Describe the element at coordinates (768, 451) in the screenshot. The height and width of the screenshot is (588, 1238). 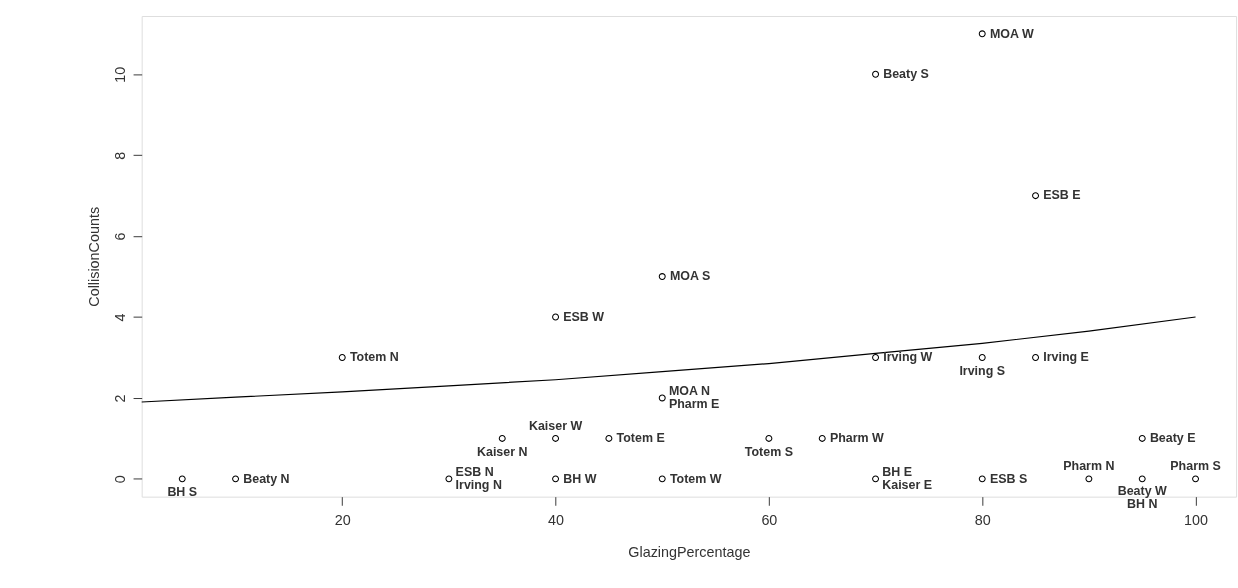
I see `annotation: Totem S` at that location.